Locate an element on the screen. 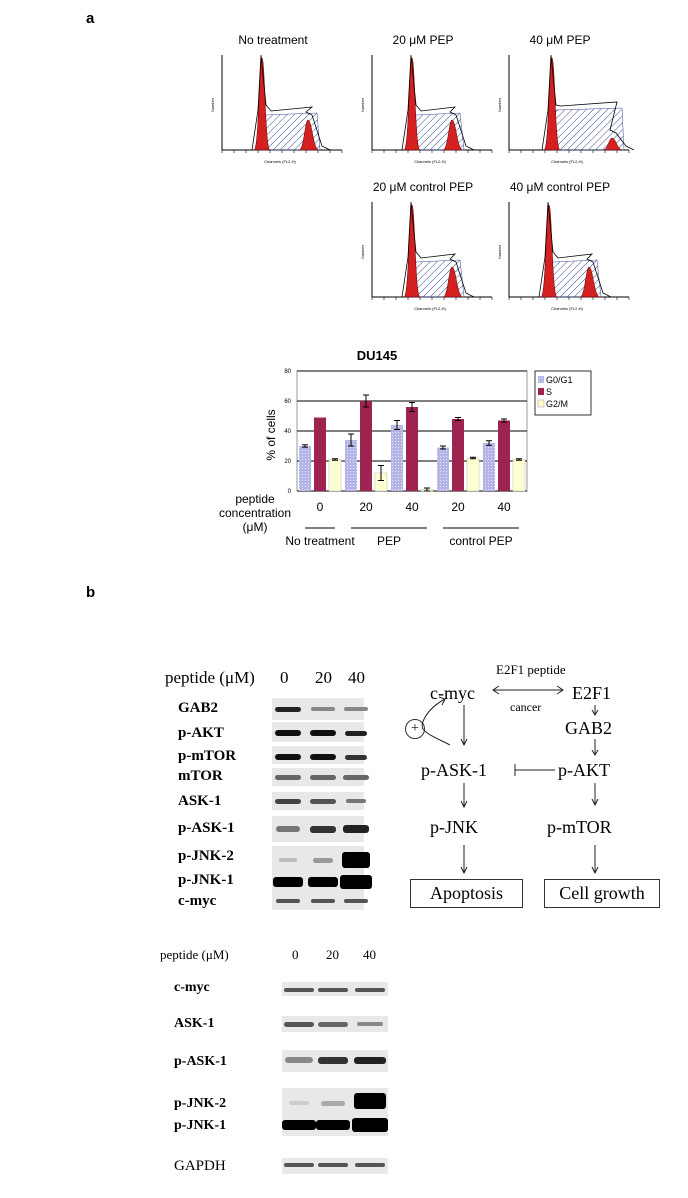 The width and height of the screenshot is (688, 1198). blot-label: p-mTOR is located at coordinates (207, 756).